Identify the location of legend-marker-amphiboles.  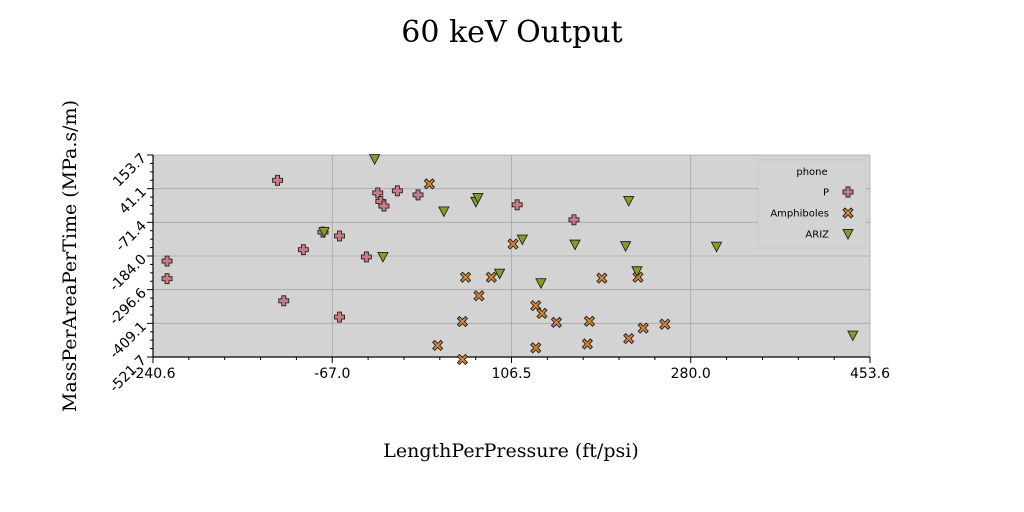
(848, 213).